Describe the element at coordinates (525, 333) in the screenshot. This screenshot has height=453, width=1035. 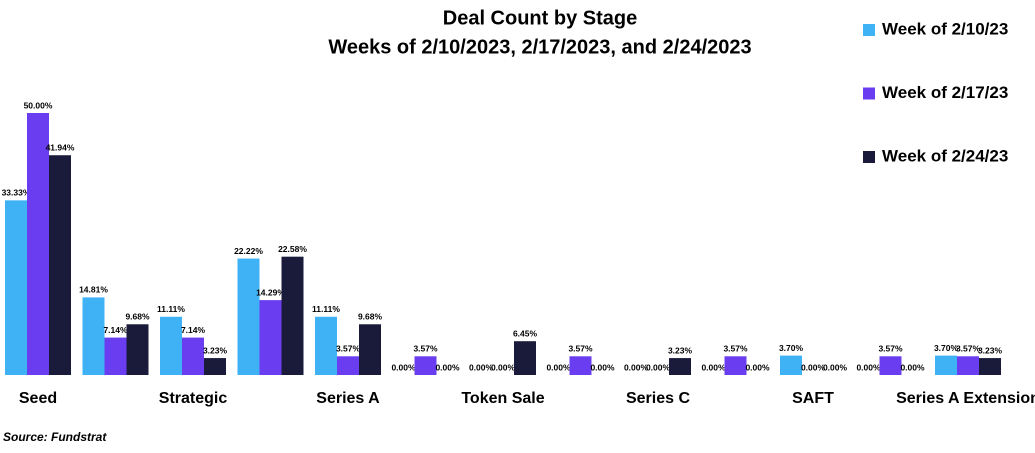
I see `data-label: 6.45%` at that location.